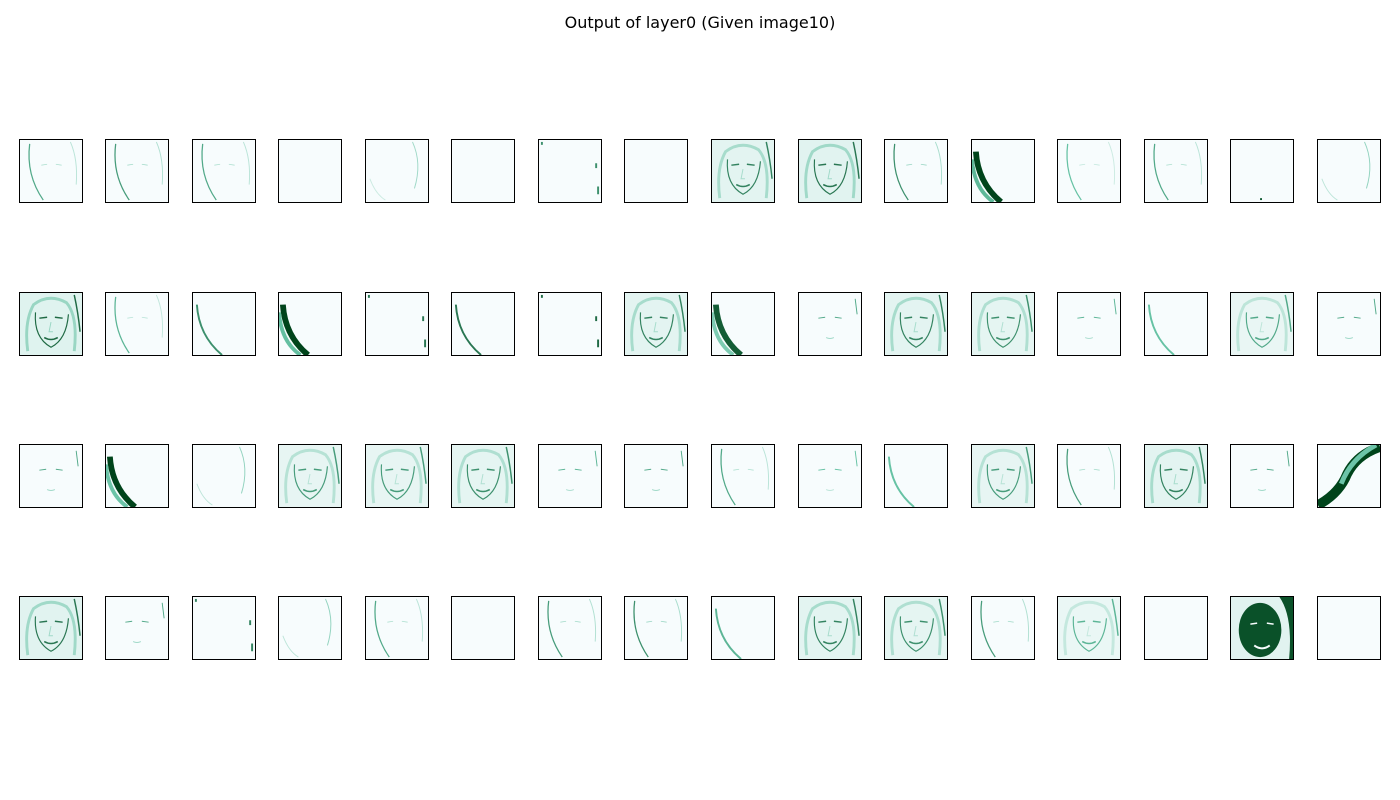  What do you see at coordinates (700, 22) in the screenshot?
I see `figure-title: Output of layer0 (Given image10)` at bounding box center [700, 22].